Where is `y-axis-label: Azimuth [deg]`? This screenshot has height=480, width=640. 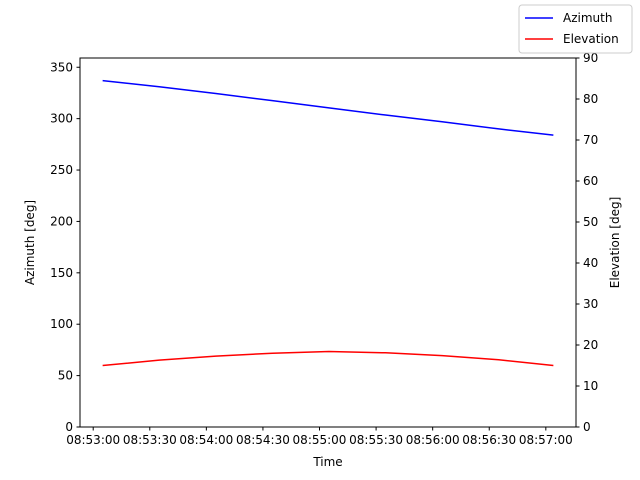 y-axis-label: Azimuth [deg] is located at coordinates (30, 242).